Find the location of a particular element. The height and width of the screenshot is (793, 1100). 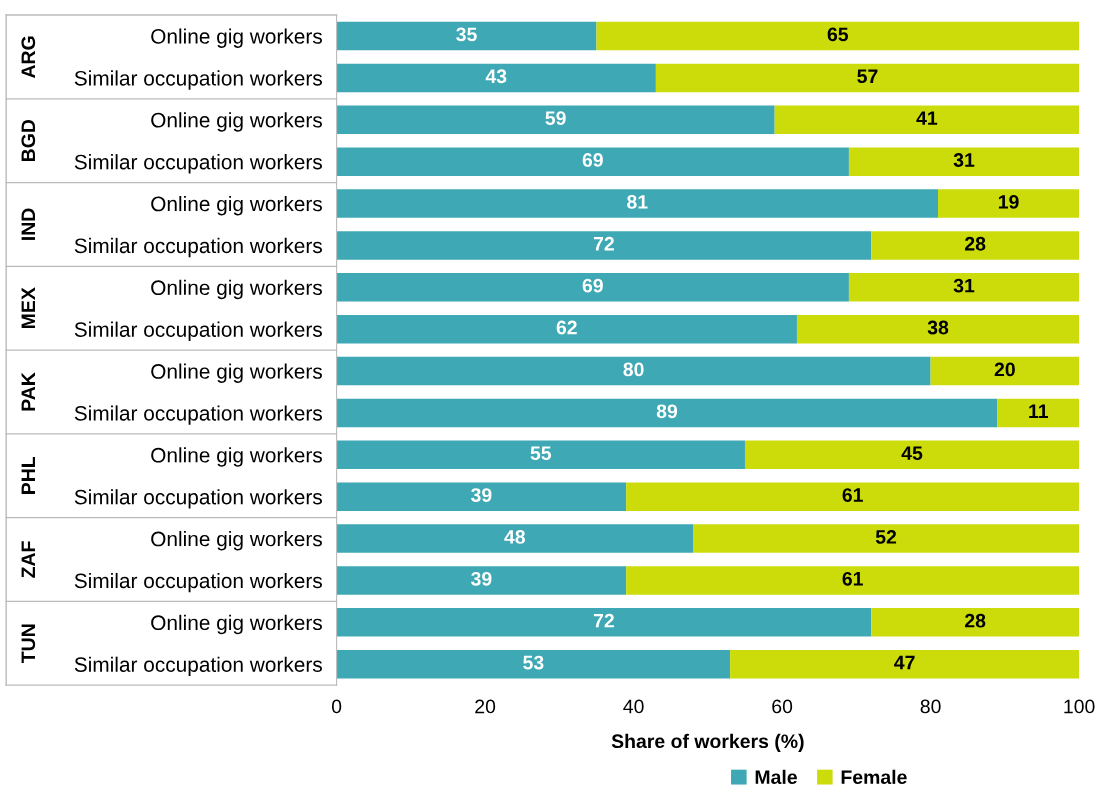

data-label: 38 is located at coordinates (938, 327).